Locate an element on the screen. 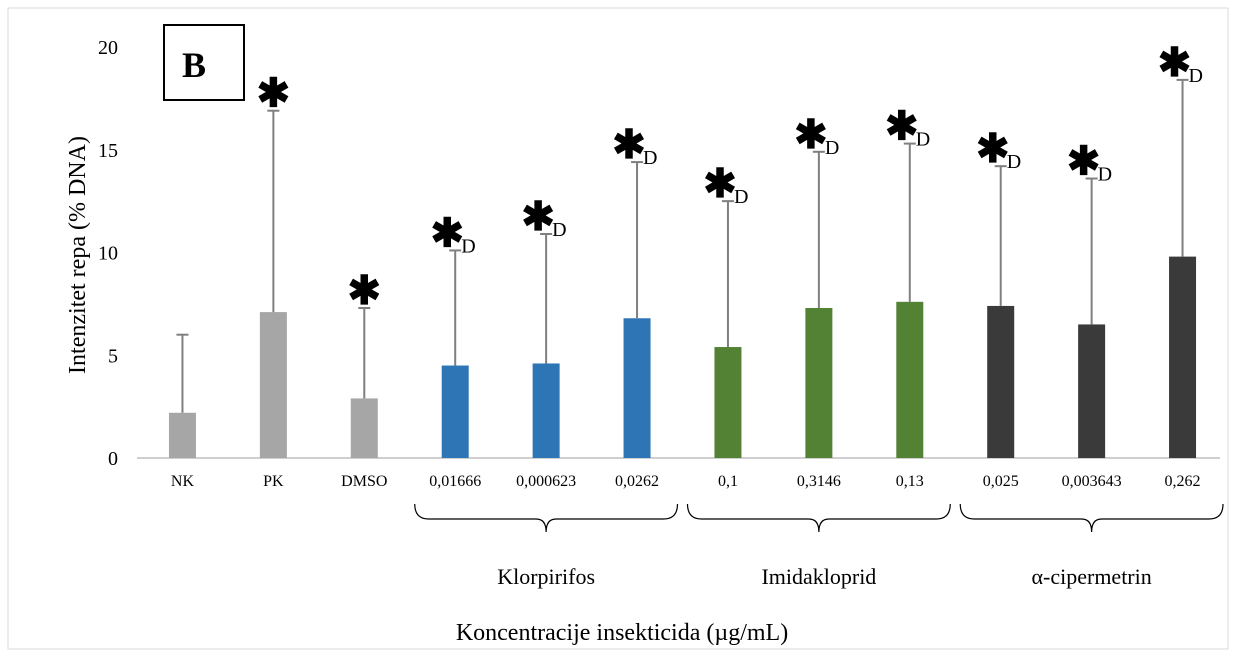  x-tick-label: PK is located at coordinates (273, 481).